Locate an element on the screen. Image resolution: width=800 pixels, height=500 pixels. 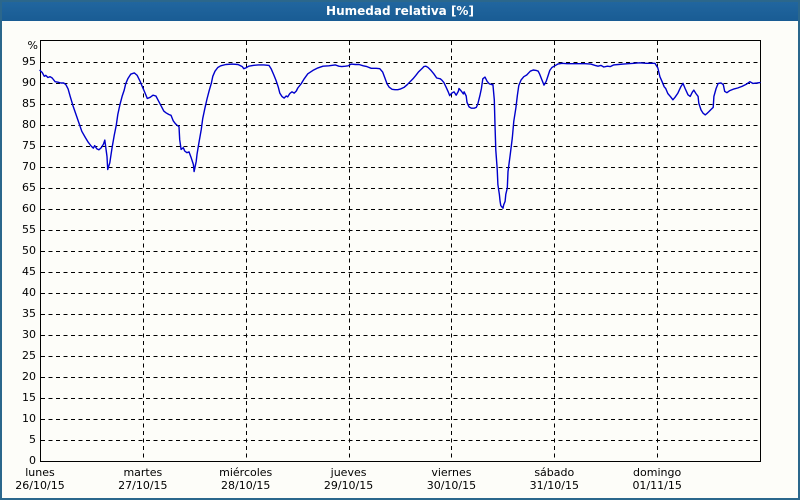
x-day-label: viernes 30/10/15 is located at coordinates (451, 479).